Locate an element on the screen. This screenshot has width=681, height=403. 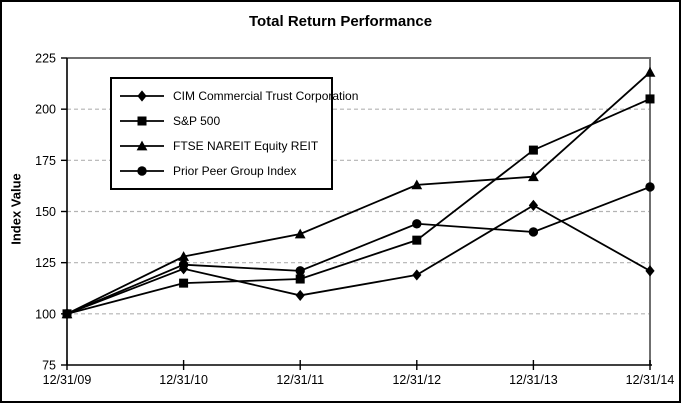
x-tick-label: 12/31/14 is located at coordinates (650, 380).